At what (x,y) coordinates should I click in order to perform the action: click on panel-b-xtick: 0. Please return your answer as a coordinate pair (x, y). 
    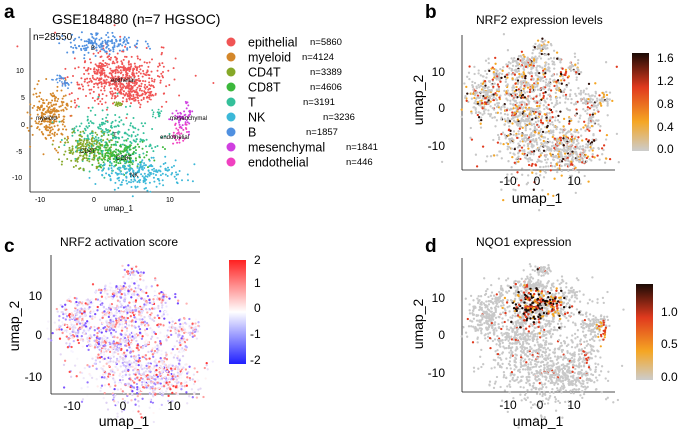
    Looking at the image, I should click on (537, 181).